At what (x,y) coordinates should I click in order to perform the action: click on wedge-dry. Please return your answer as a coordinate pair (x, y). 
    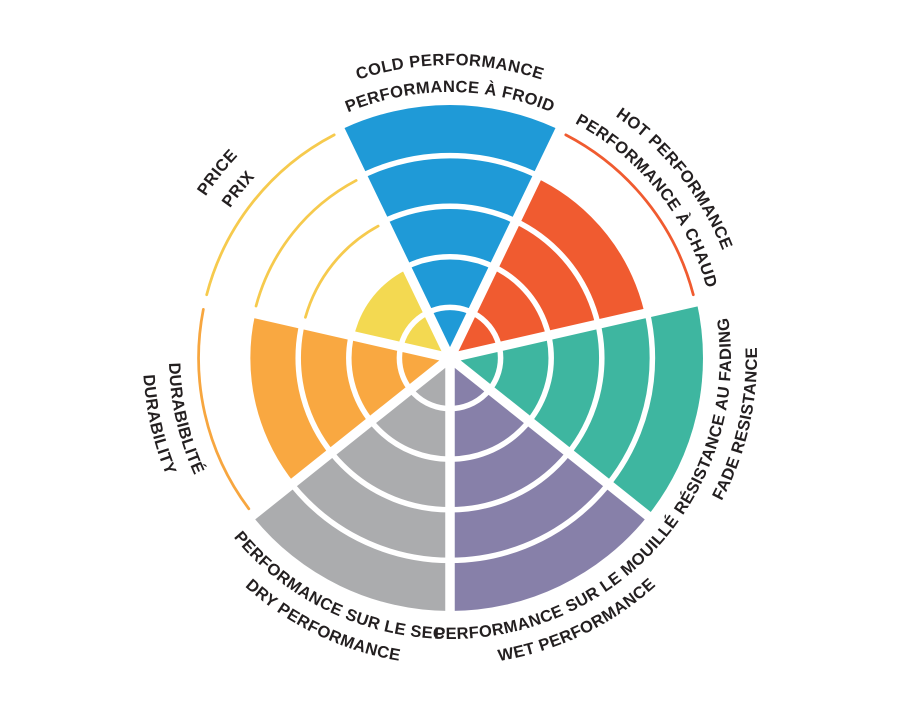
    Looking at the image, I should click on (351, 484).